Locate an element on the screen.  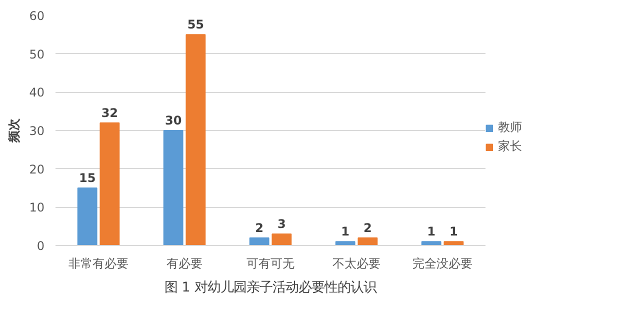
y-tick-label: 20 is located at coordinates (37, 169).